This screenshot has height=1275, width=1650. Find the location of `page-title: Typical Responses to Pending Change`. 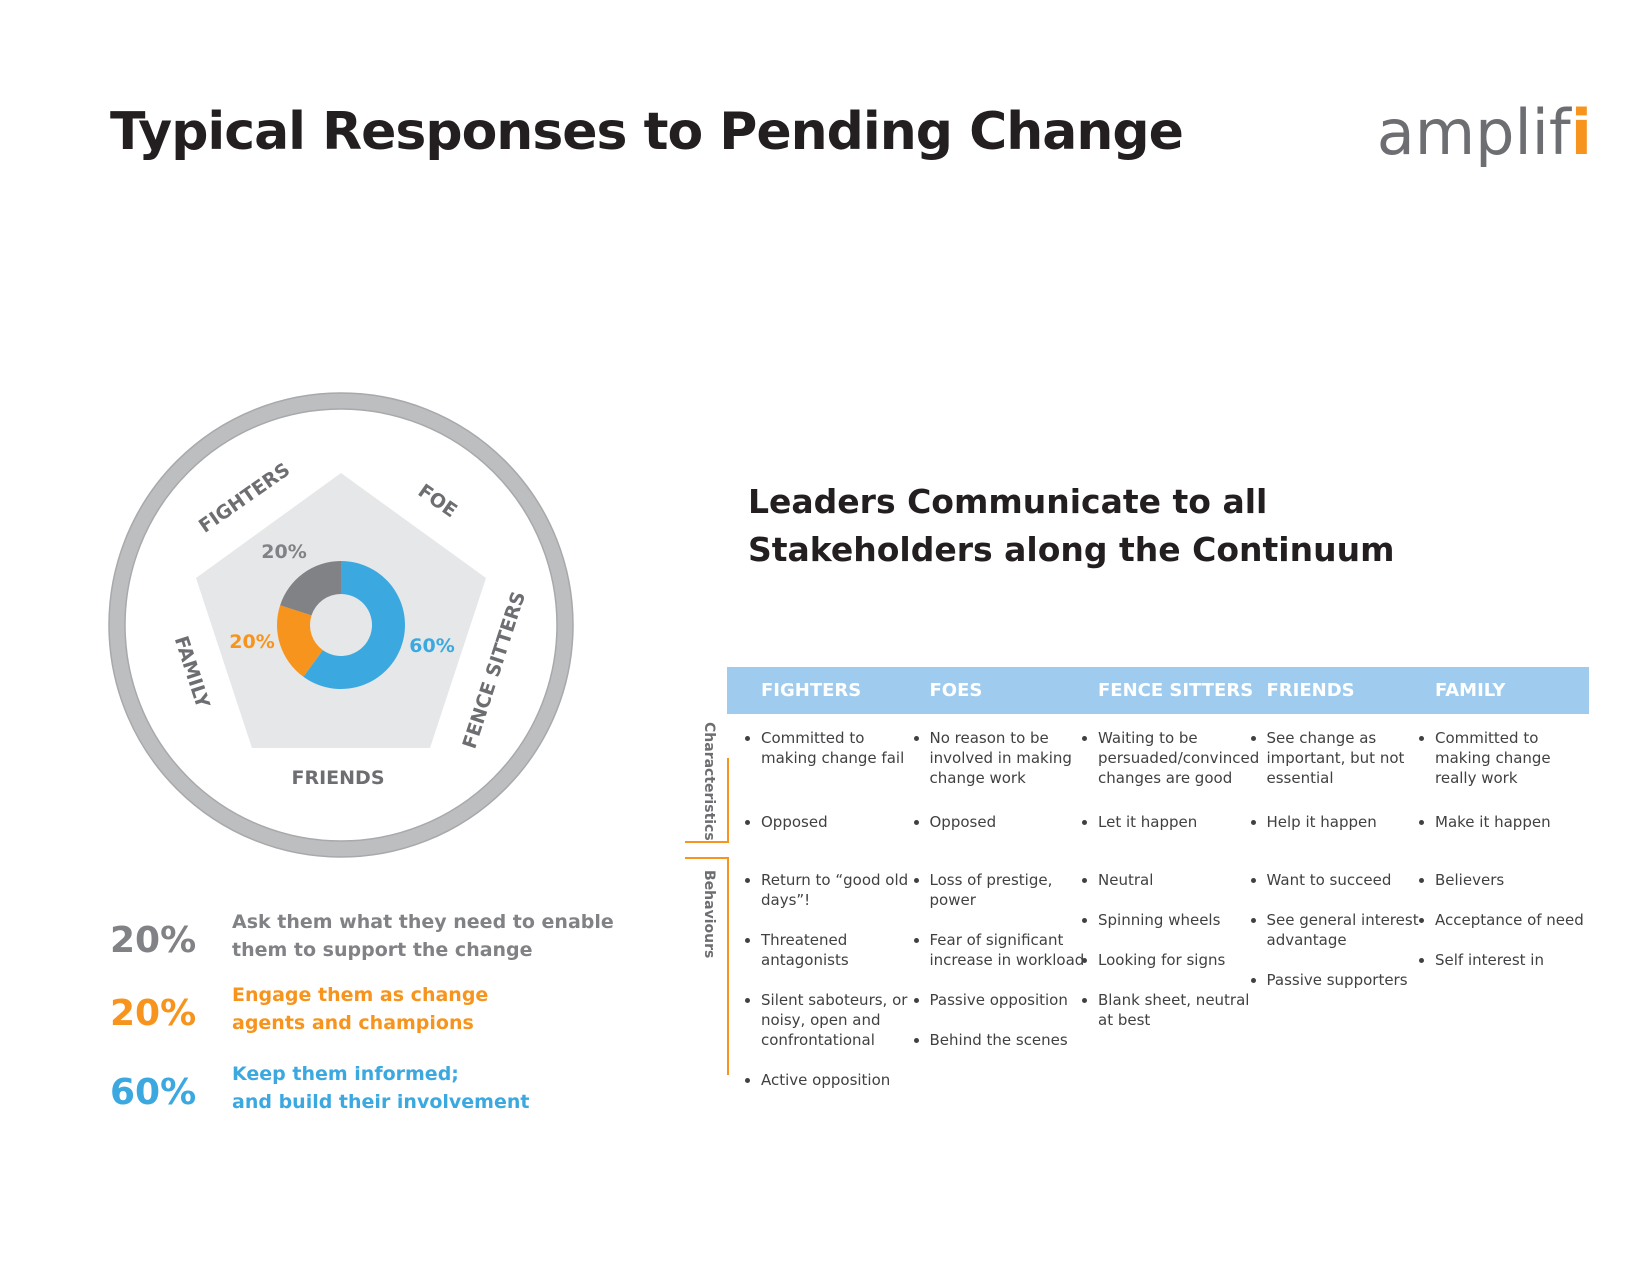

page-title: Typical Responses to Pending Change is located at coordinates (647, 132).